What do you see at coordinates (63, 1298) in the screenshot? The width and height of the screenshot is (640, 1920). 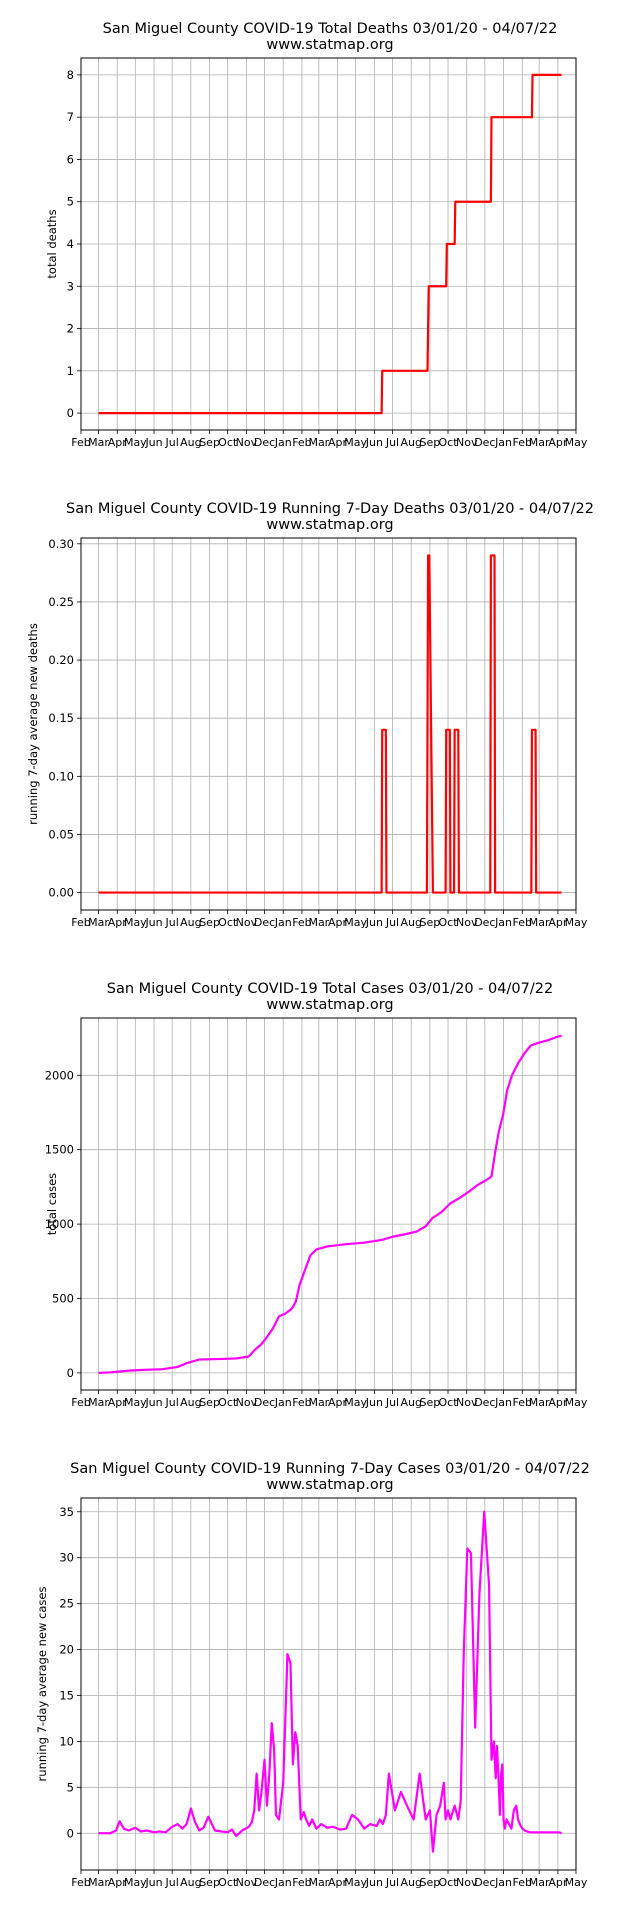 I see `y-tick-label: 500` at bounding box center [63, 1298].